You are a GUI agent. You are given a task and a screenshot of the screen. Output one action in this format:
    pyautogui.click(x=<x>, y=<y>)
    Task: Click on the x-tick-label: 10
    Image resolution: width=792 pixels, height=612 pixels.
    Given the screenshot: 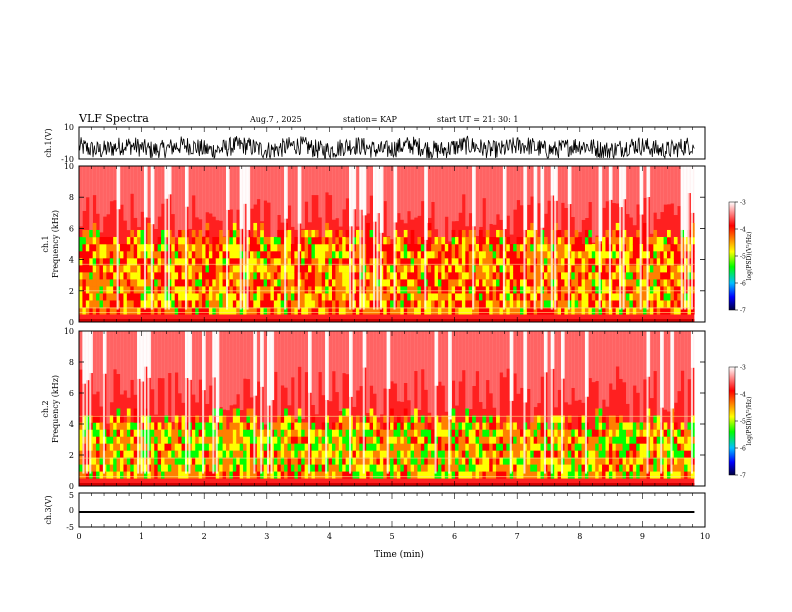 What is the action you would take?
    pyautogui.click(x=705, y=536)
    